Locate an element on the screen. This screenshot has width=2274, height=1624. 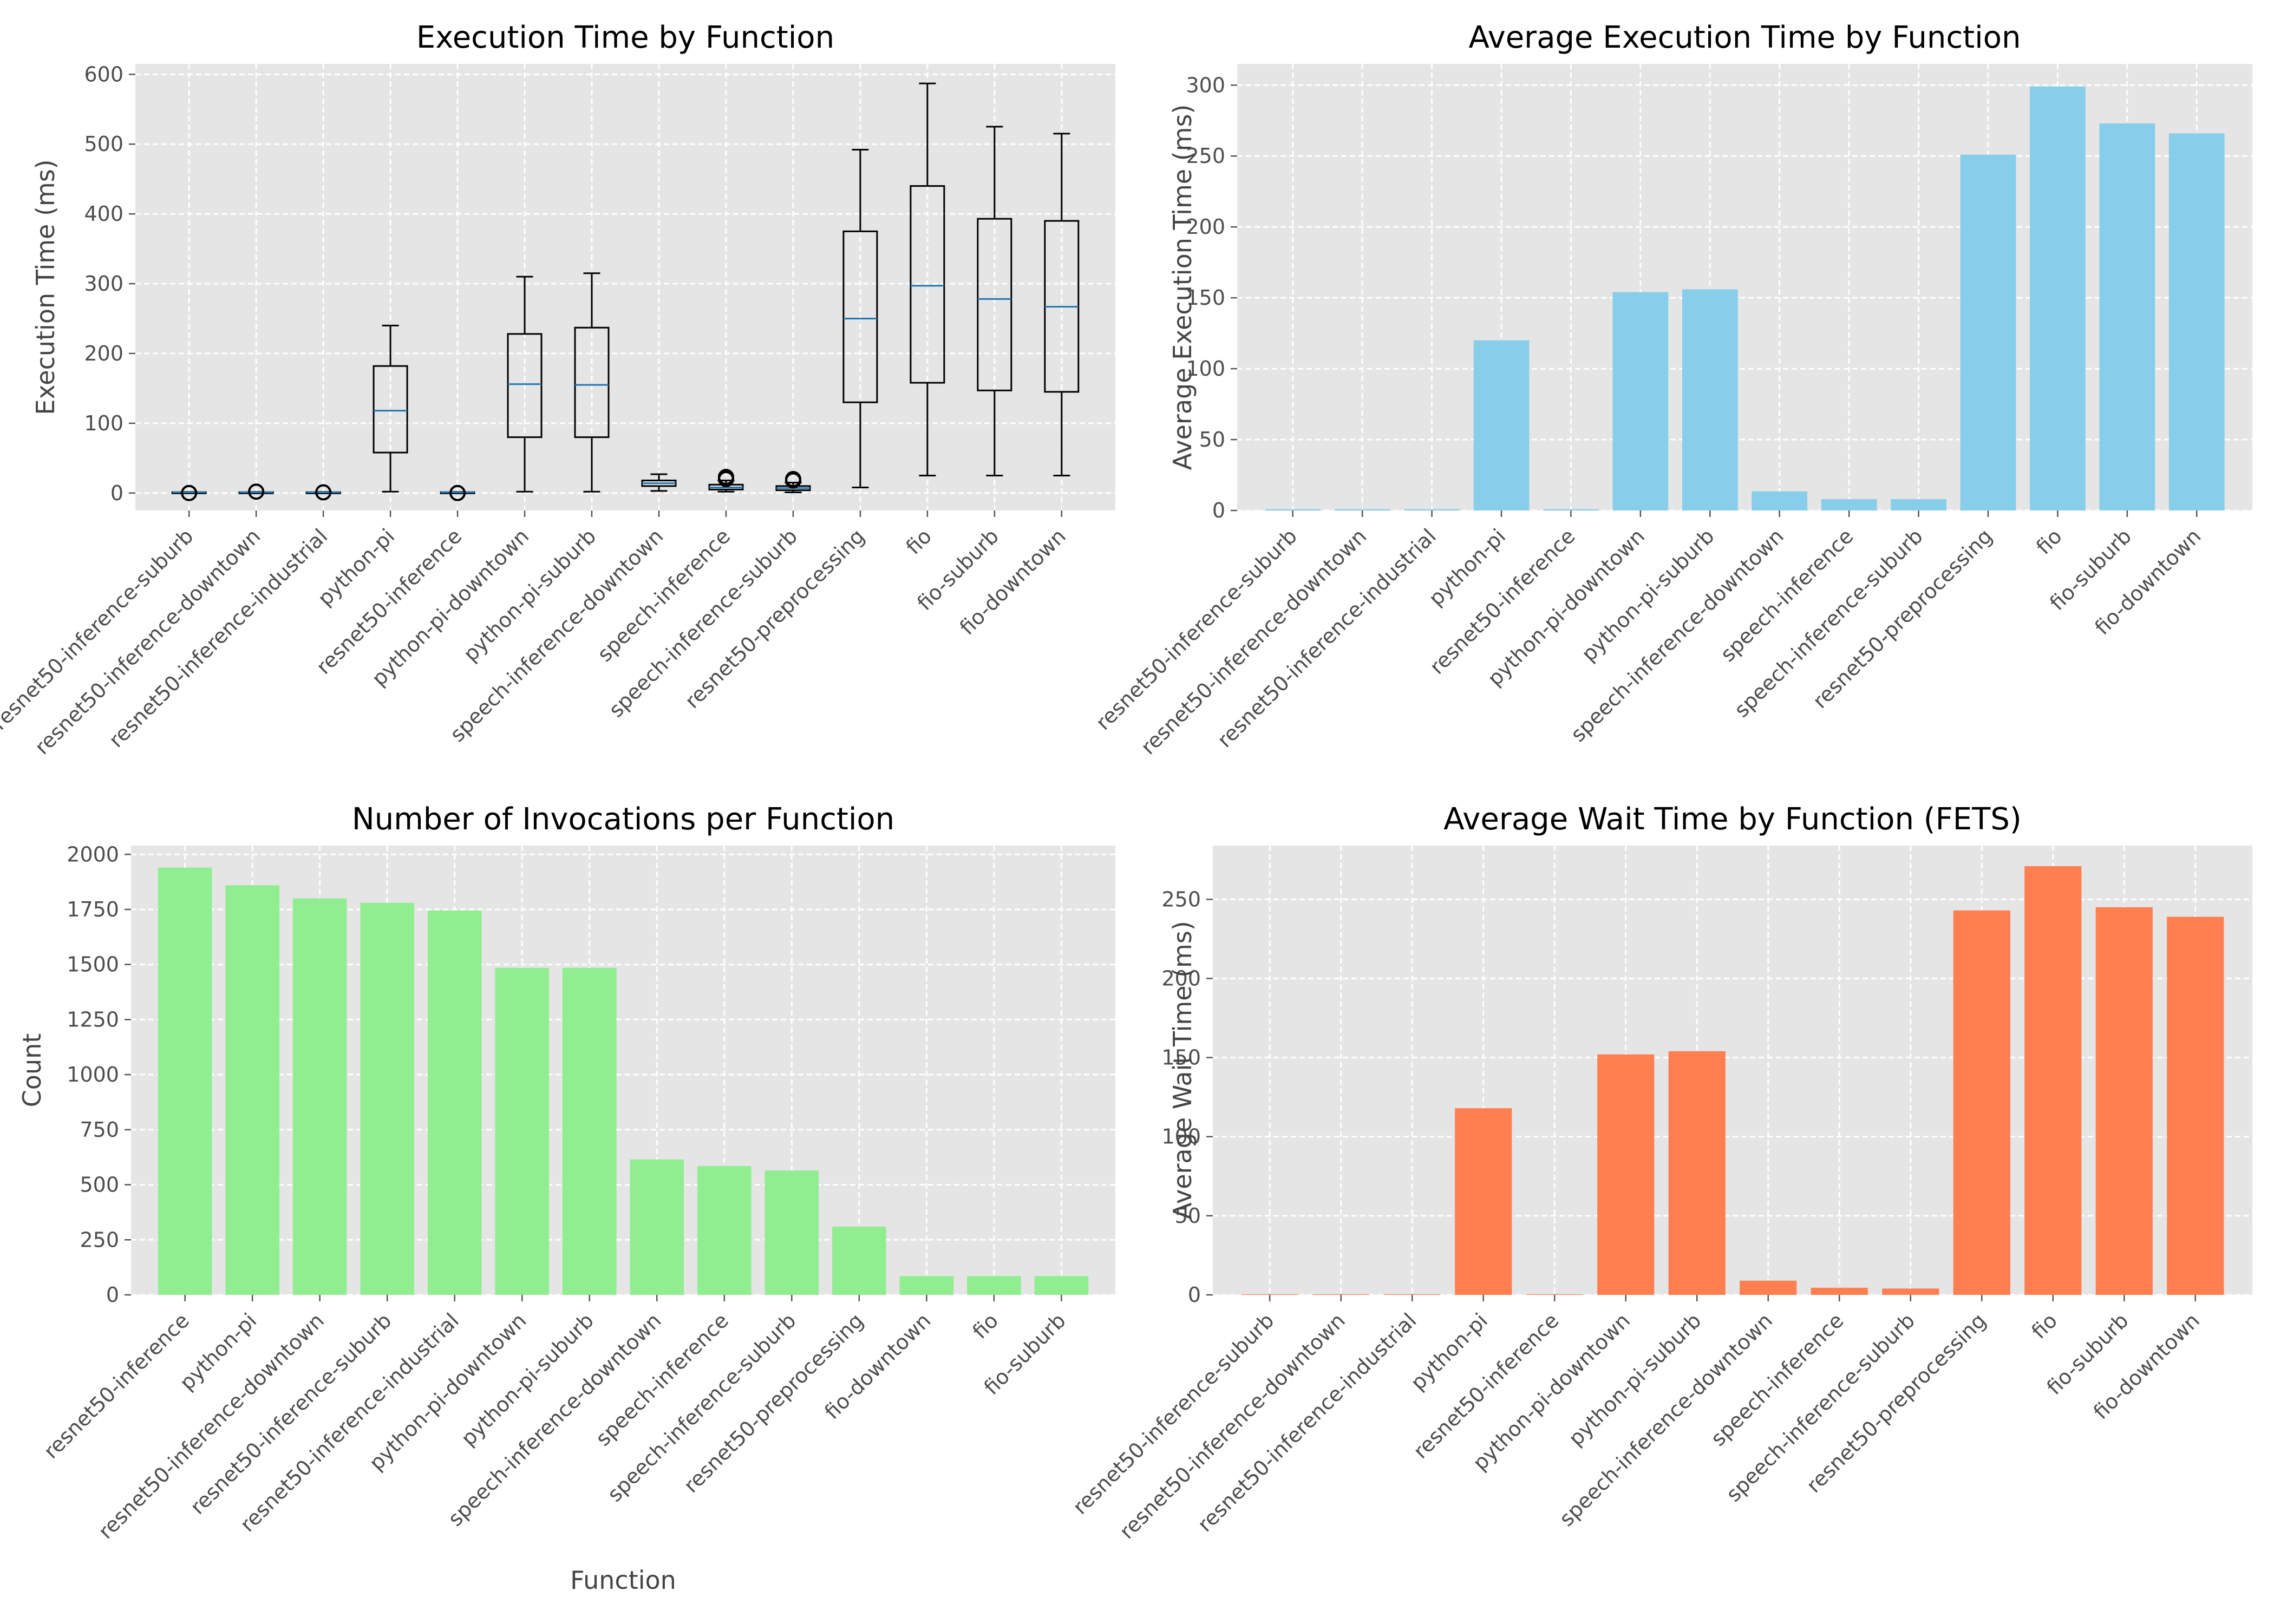
y-tick-label: 1750 is located at coordinates (93, 909).